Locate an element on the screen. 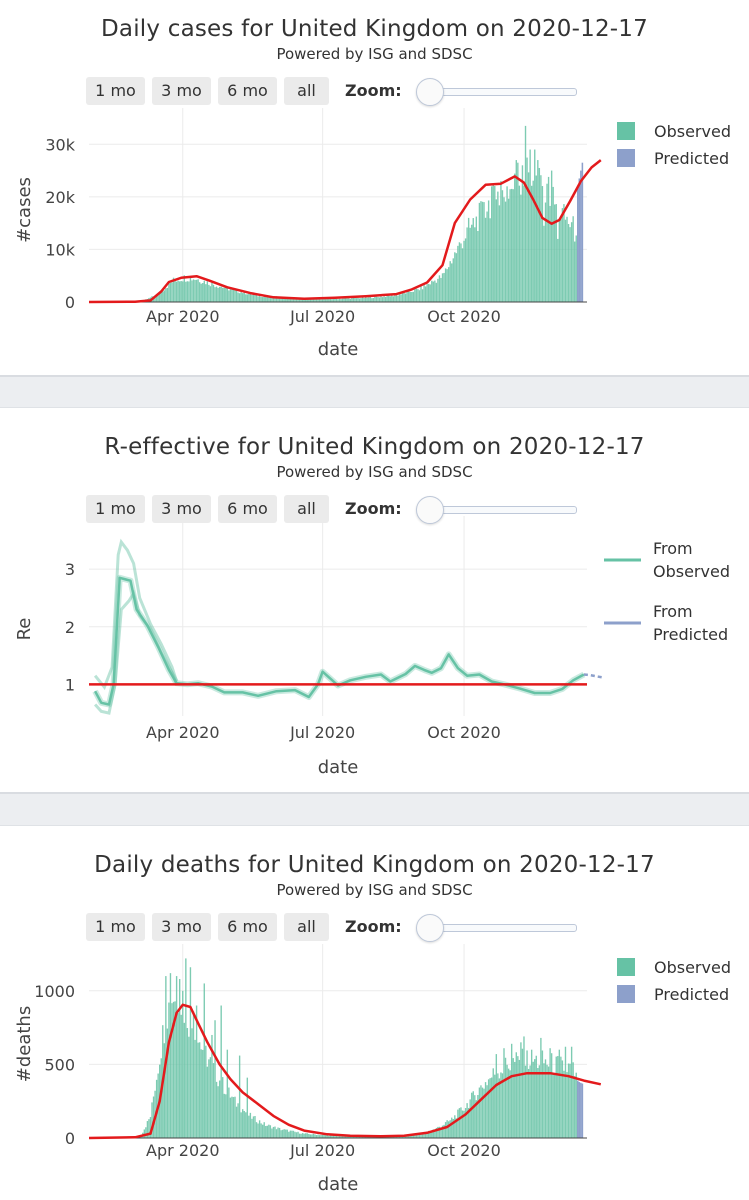 This screenshot has width=749, height=1200. cases-range-all-button: all is located at coordinates (306, 91).